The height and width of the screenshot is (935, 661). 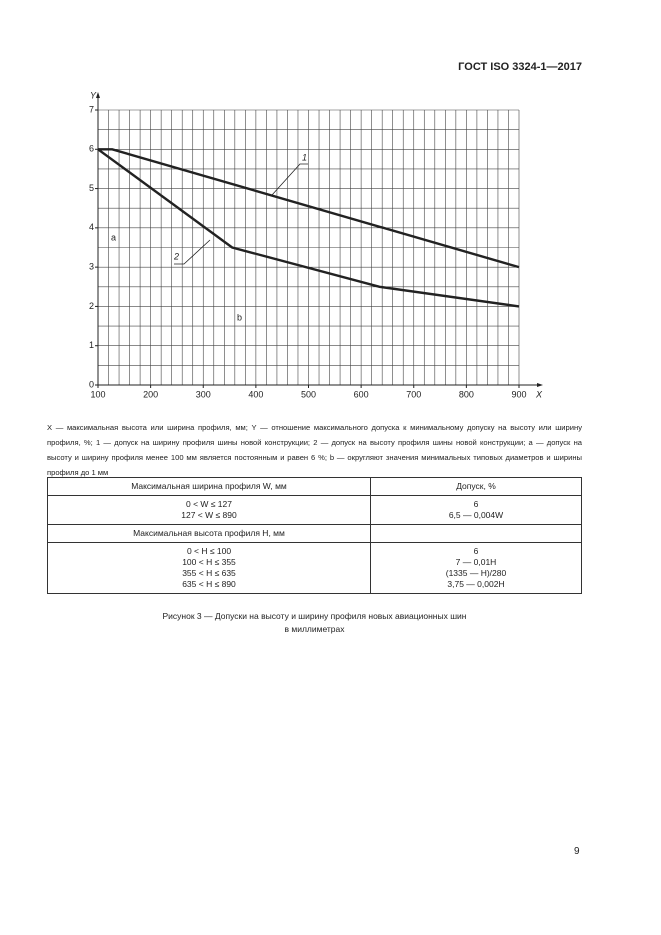 What do you see at coordinates (361, 394) in the screenshot?
I see `x-tick-label: 600` at bounding box center [361, 394].